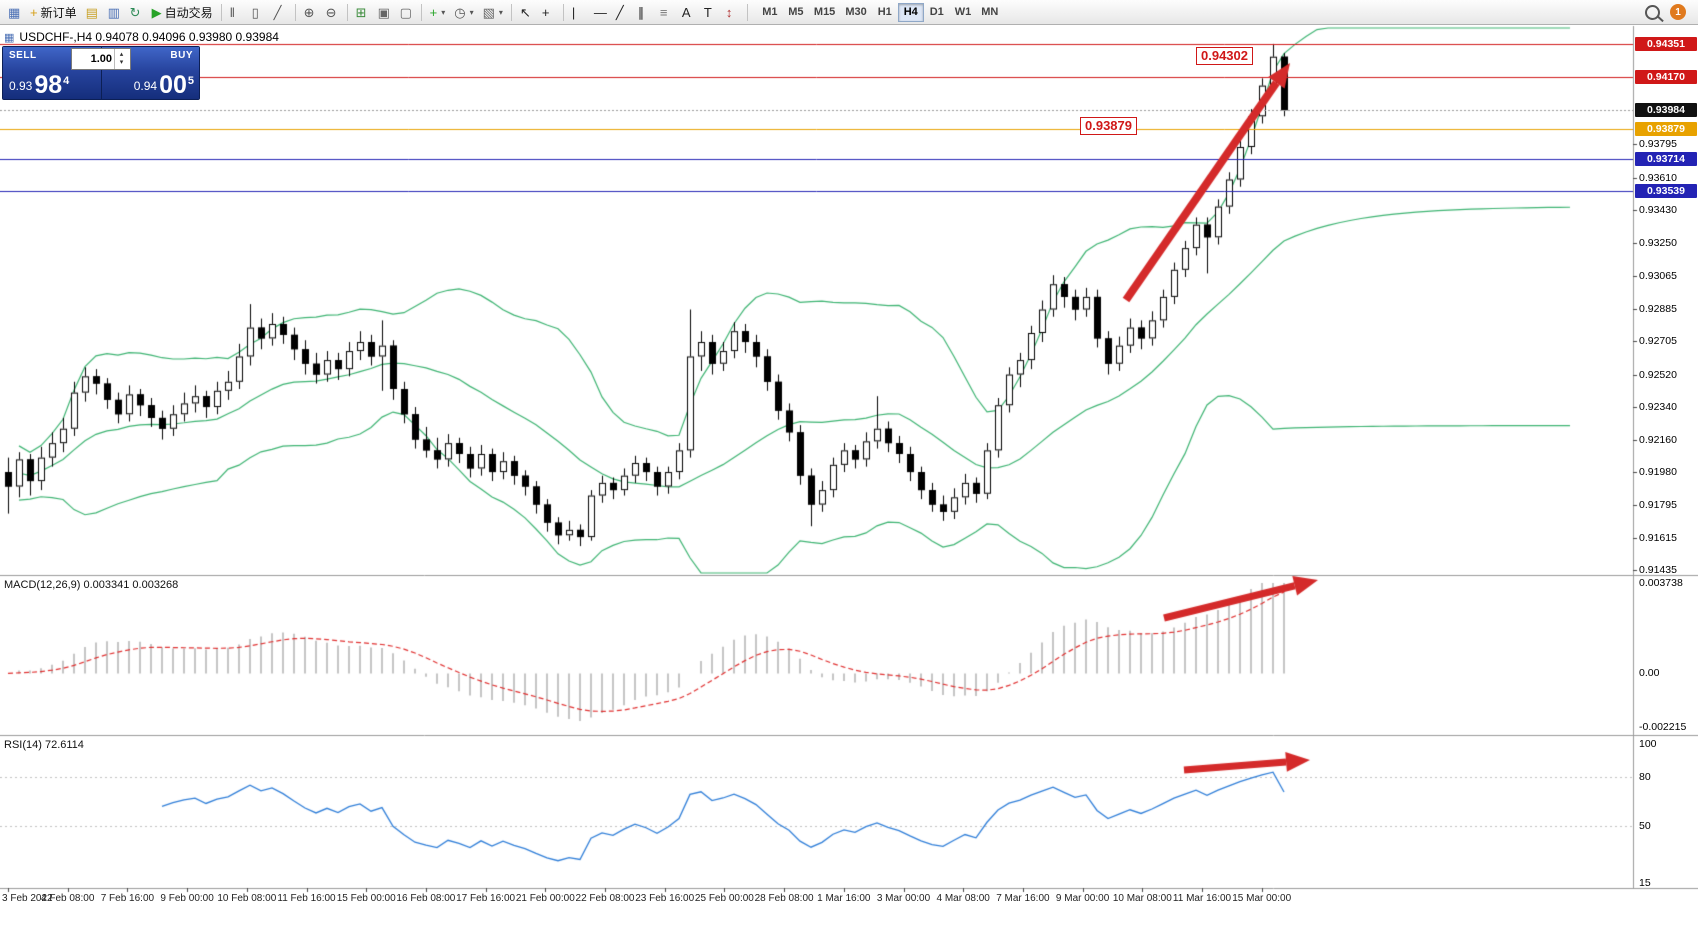  I want to click on price-line-label: 0.94170, so click(1666, 76).